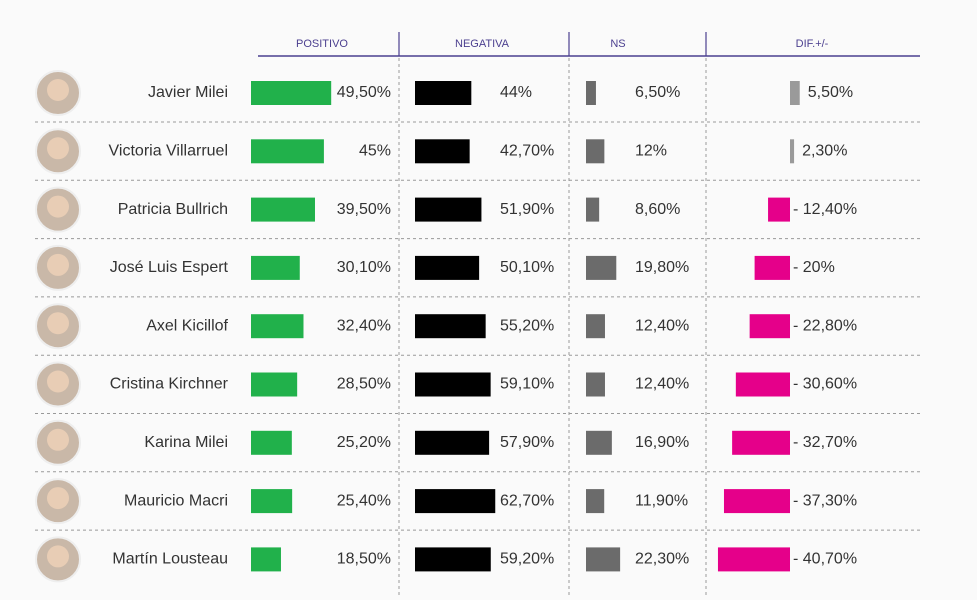 Image resolution: width=977 pixels, height=600 pixels. I want to click on candidate-name: Martín Lousteau, so click(170, 559).